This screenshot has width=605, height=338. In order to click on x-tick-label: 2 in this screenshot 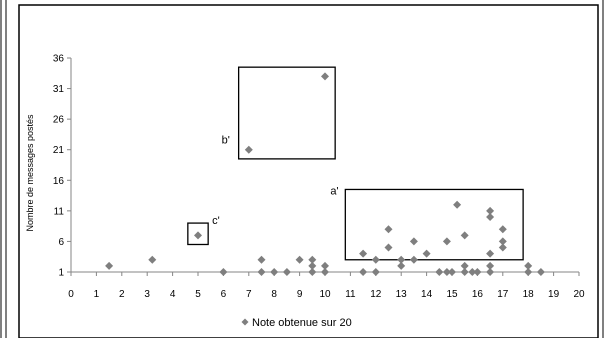, I will do `click(122, 294)`.